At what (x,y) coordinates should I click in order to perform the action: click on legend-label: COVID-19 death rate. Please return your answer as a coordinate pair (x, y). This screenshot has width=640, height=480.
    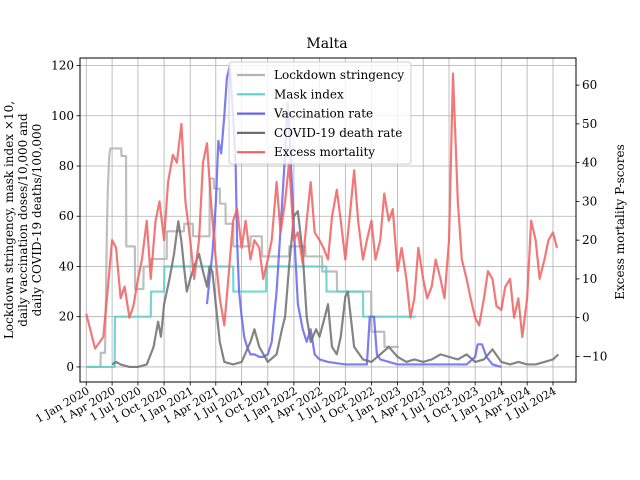
    Looking at the image, I should click on (338, 133).